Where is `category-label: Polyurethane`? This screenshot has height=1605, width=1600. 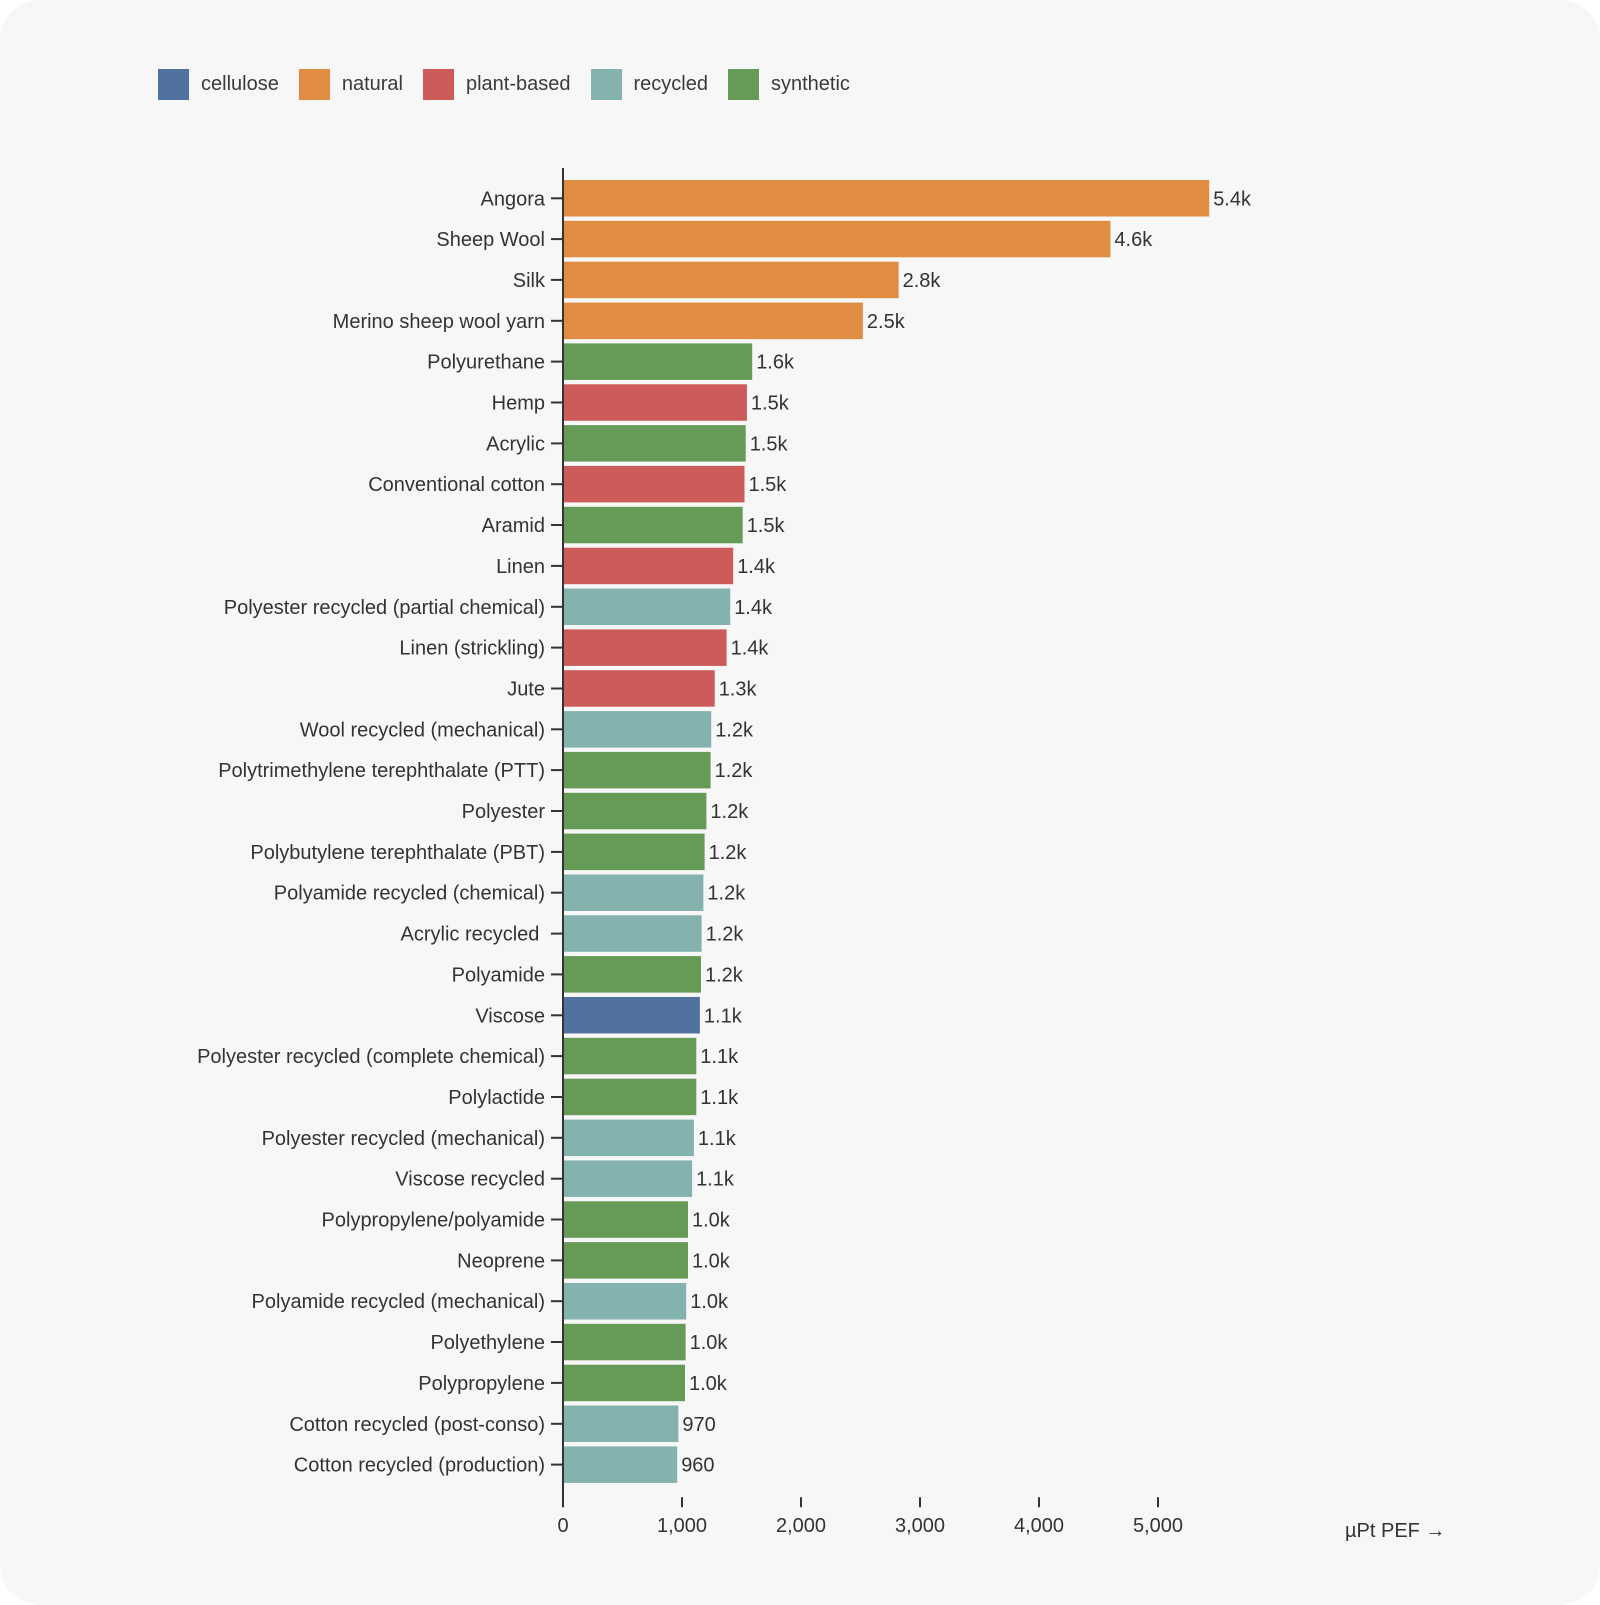
category-label: Polyurethane is located at coordinates (486, 363).